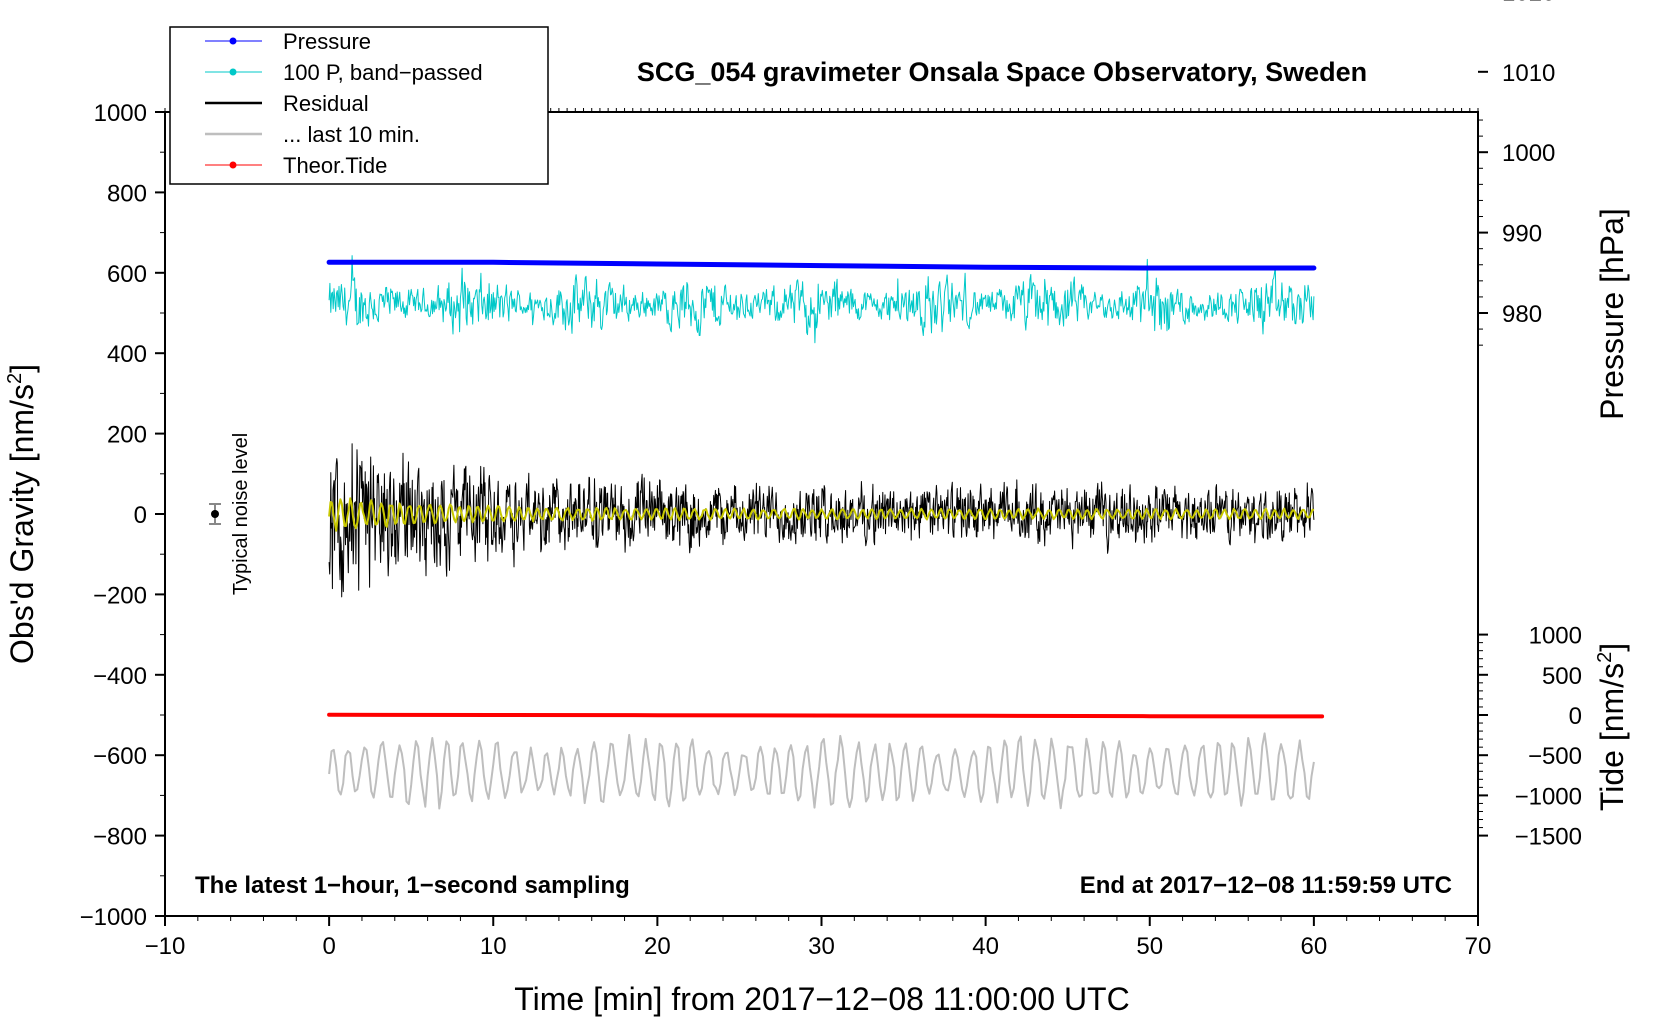  Describe the element at coordinates (120, 837) in the screenshot. I see `y-tick-label: −800` at that location.